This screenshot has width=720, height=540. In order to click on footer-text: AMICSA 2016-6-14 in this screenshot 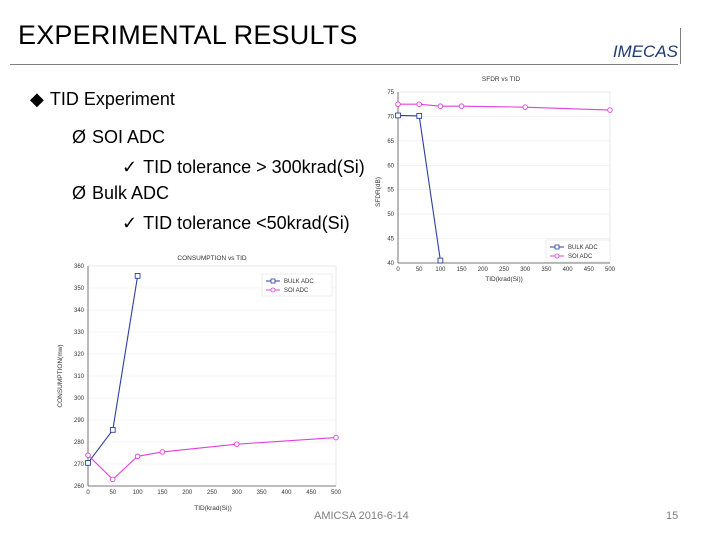, I will do `click(361, 516)`.